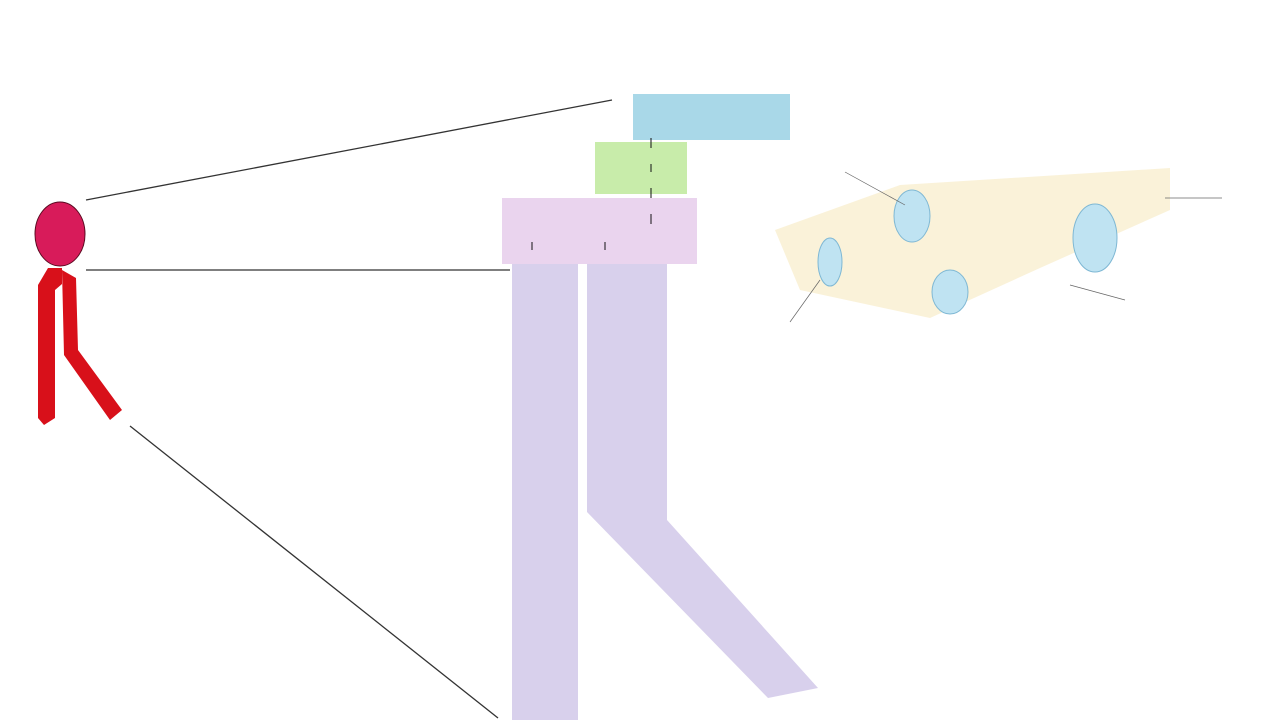 Image resolution: width=1285 pixels, height=720 pixels. What do you see at coordinates (545, 492) in the screenshot?
I see `tail-left-box` at bounding box center [545, 492].